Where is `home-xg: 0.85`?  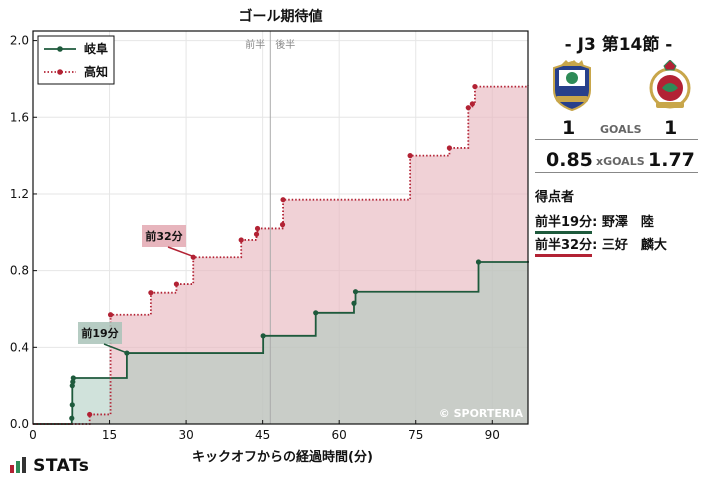
home-xg: 0.85 is located at coordinates (569, 160).